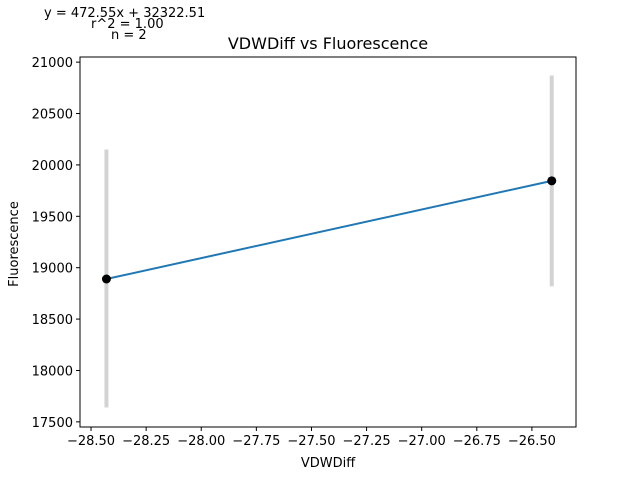  I want to click on sample-size-annotation: n = 2, so click(129, 35).